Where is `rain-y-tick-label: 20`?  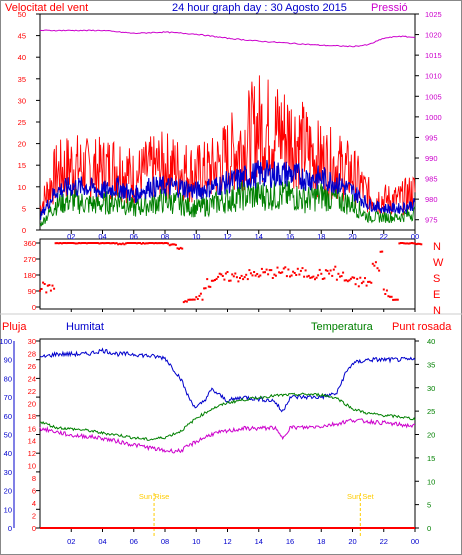
rain-y-tick-label: 20 is located at coordinates (32, 403).